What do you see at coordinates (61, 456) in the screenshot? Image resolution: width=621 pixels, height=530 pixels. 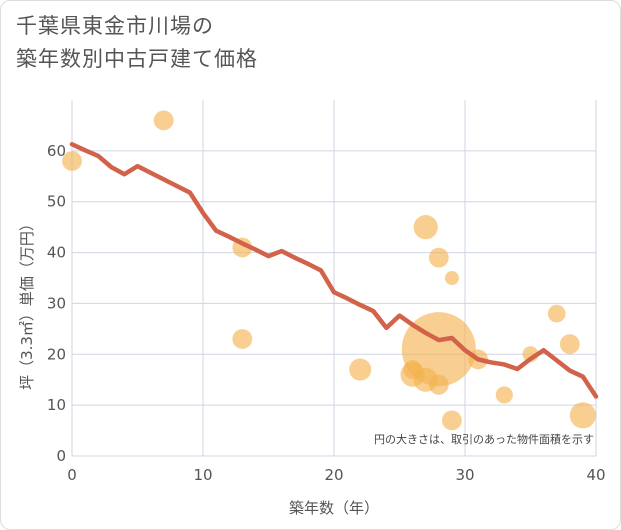 I see `y-tick-label: 0` at bounding box center [61, 456].